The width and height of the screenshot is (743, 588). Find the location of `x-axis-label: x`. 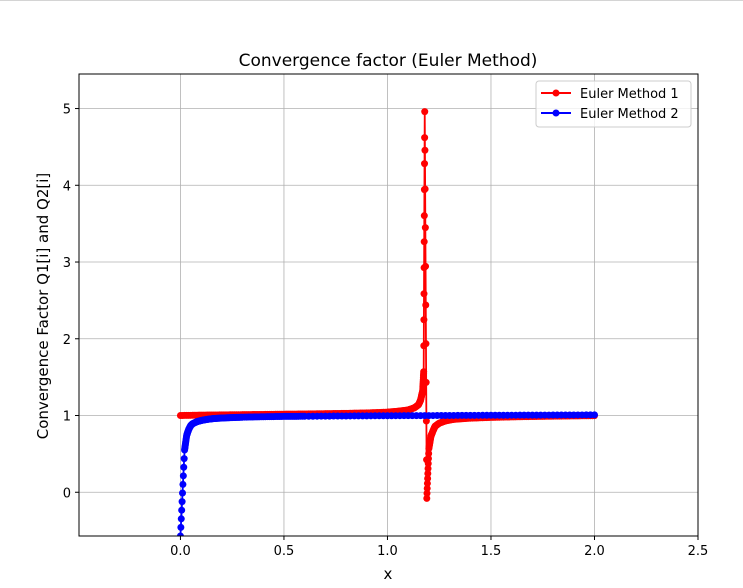

x-axis-label: x is located at coordinates (388, 574).